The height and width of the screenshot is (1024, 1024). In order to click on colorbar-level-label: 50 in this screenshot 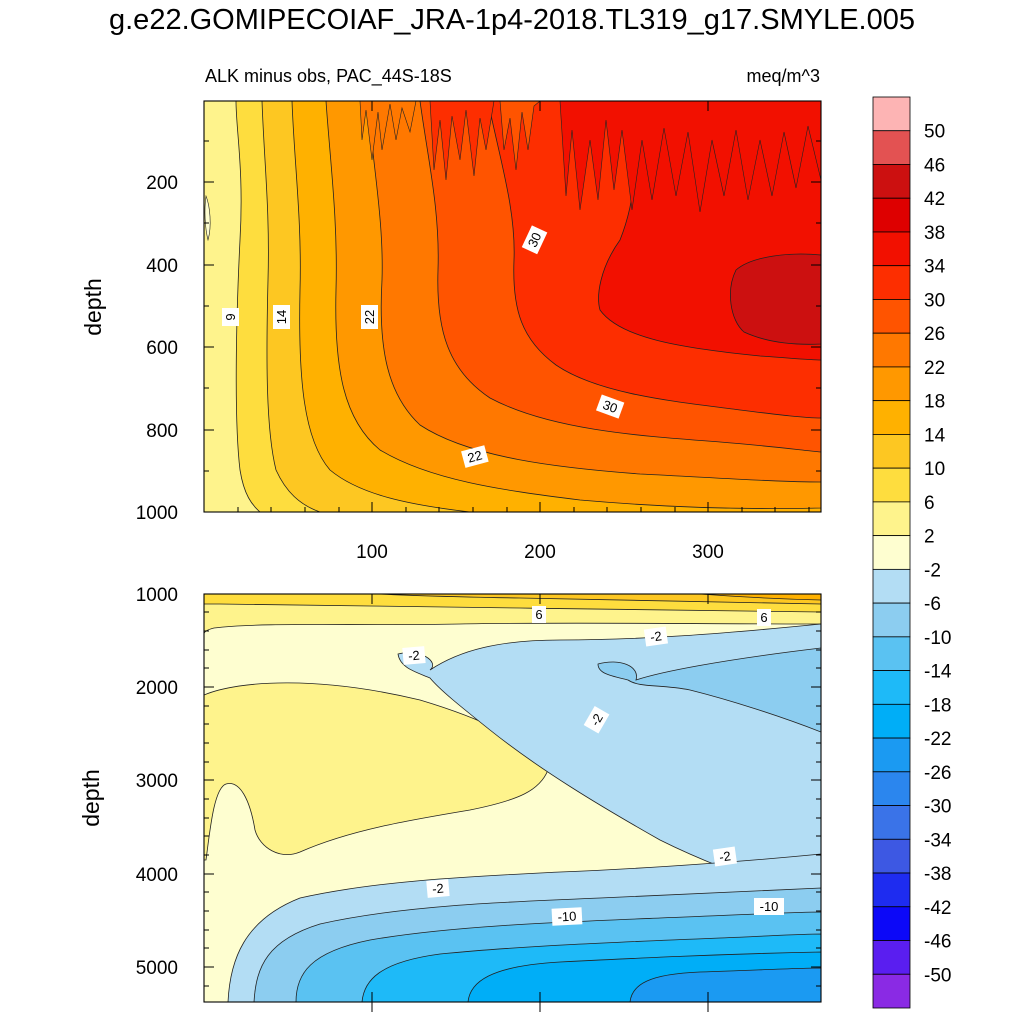, I will do `click(934, 132)`.